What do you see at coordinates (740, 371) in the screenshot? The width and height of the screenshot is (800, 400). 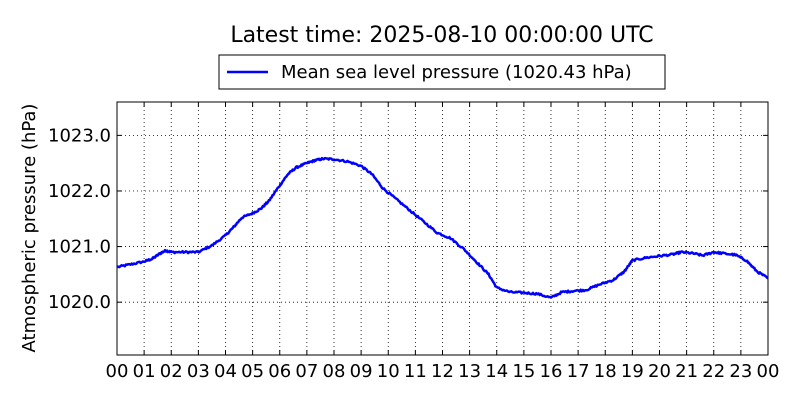 I see `x-tick-label: 23` at bounding box center [740, 371].